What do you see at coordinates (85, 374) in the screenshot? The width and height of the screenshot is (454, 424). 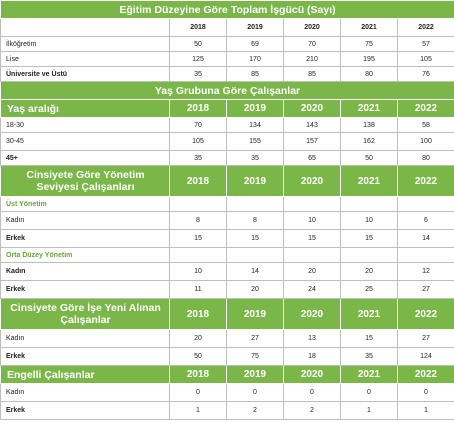 I see `disabled-title: Engelli Çalışanlar` at bounding box center [85, 374].